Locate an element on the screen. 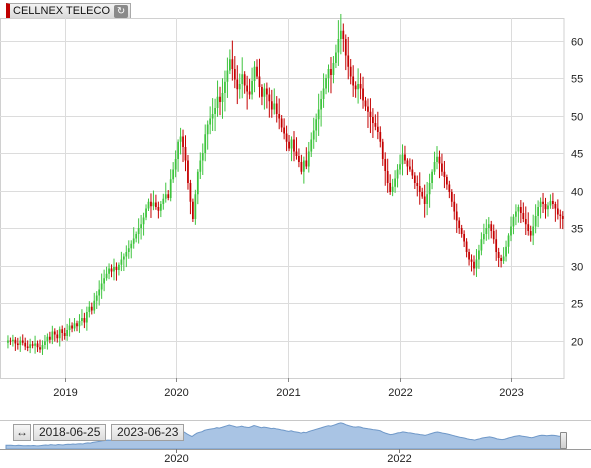 The height and width of the screenshot is (468, 591). y-tick-label: 60 is located at coordinates (577, 43).